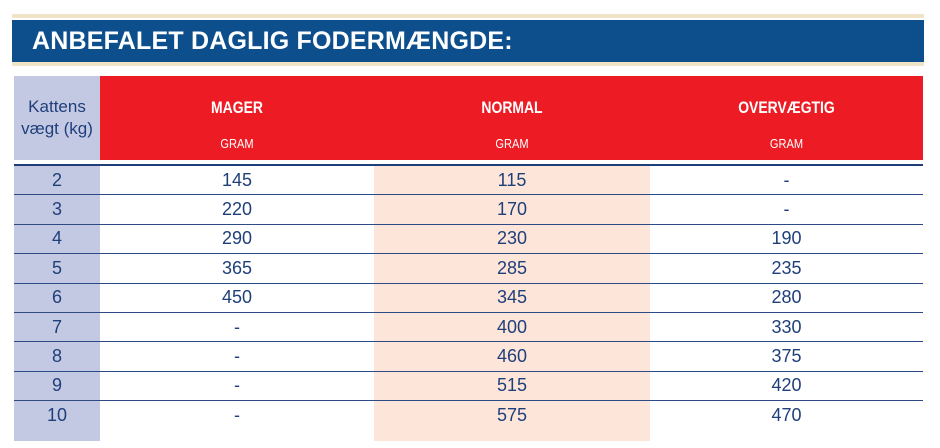 The image size is (940, 448). I want to click on weight-cell: 5, so click(56, 267).